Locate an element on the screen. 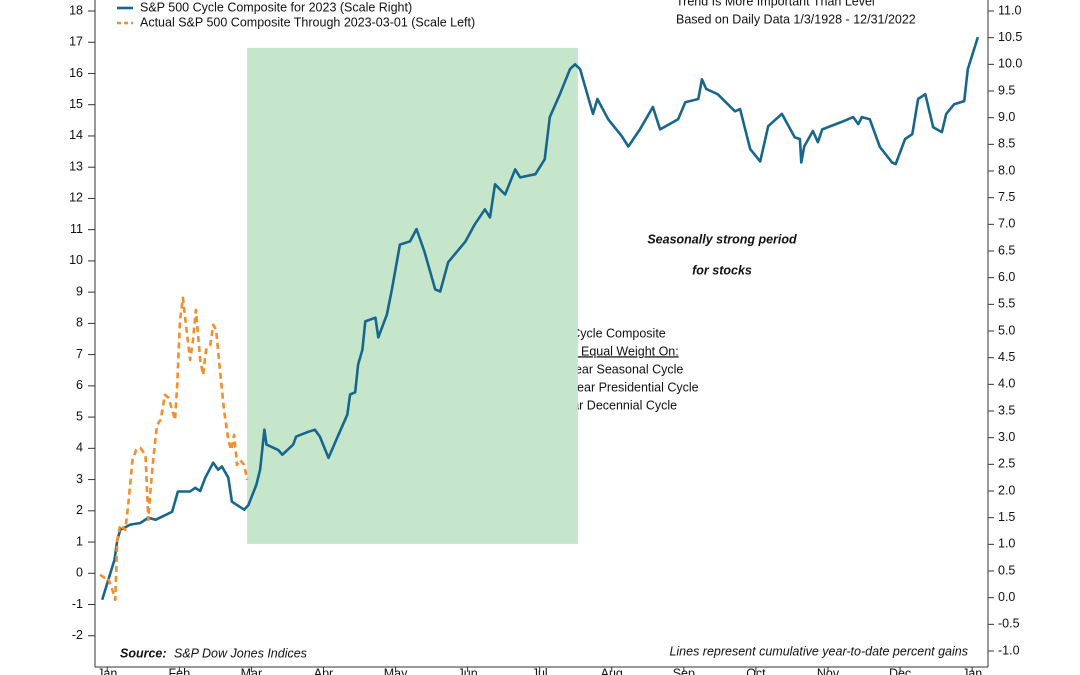 Image resolution: width=1080 pixels, height=675 pixels. y2-tick-label: 3.0 is located at coordinates (1006, 437).